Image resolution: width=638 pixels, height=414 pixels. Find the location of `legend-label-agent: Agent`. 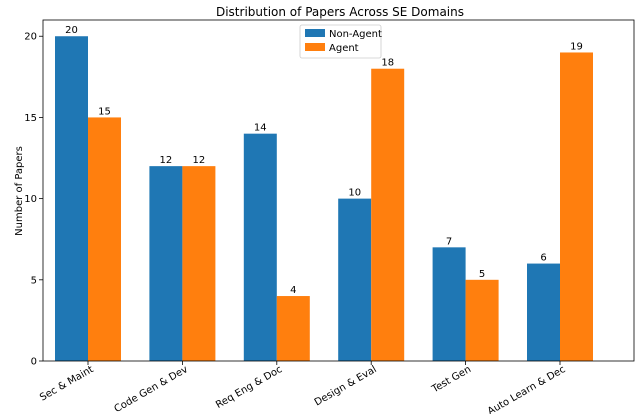

legend-label-agent: Agent is located at coordinates (344, 48).